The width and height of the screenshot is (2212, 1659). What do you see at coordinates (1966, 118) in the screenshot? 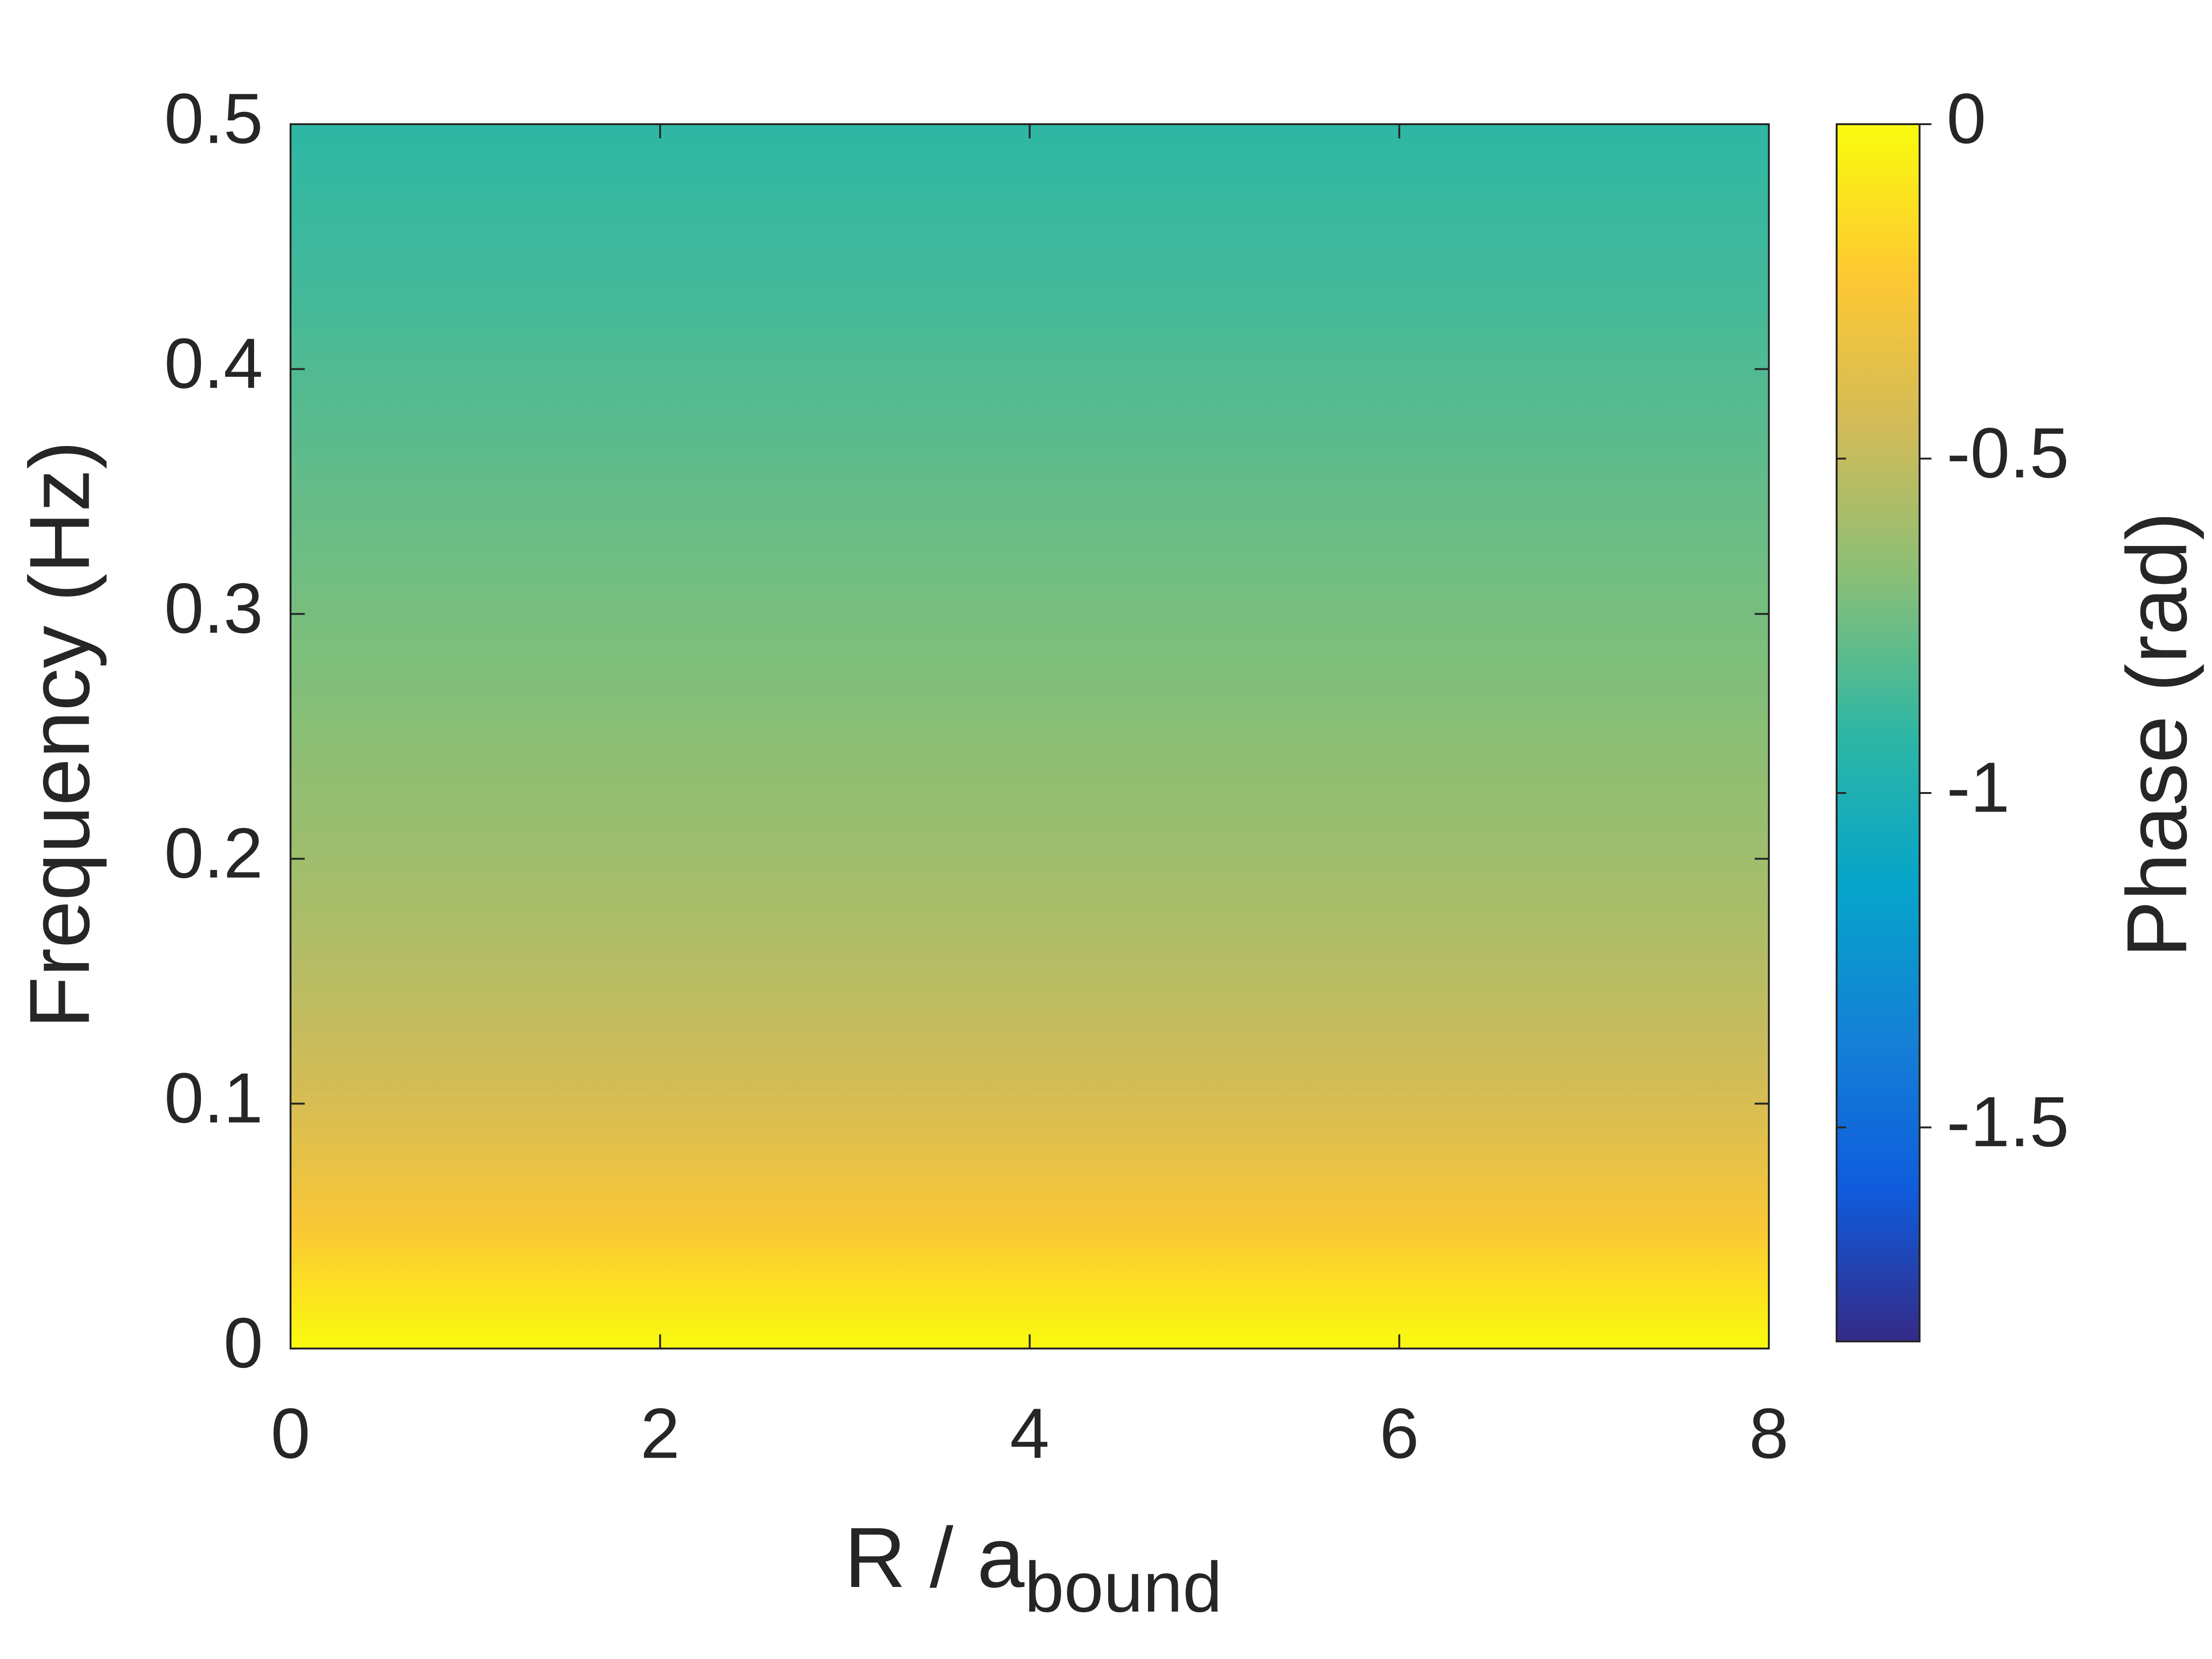
I see `colorbar-tick-label: 0` at bounding box center [1966, 118].